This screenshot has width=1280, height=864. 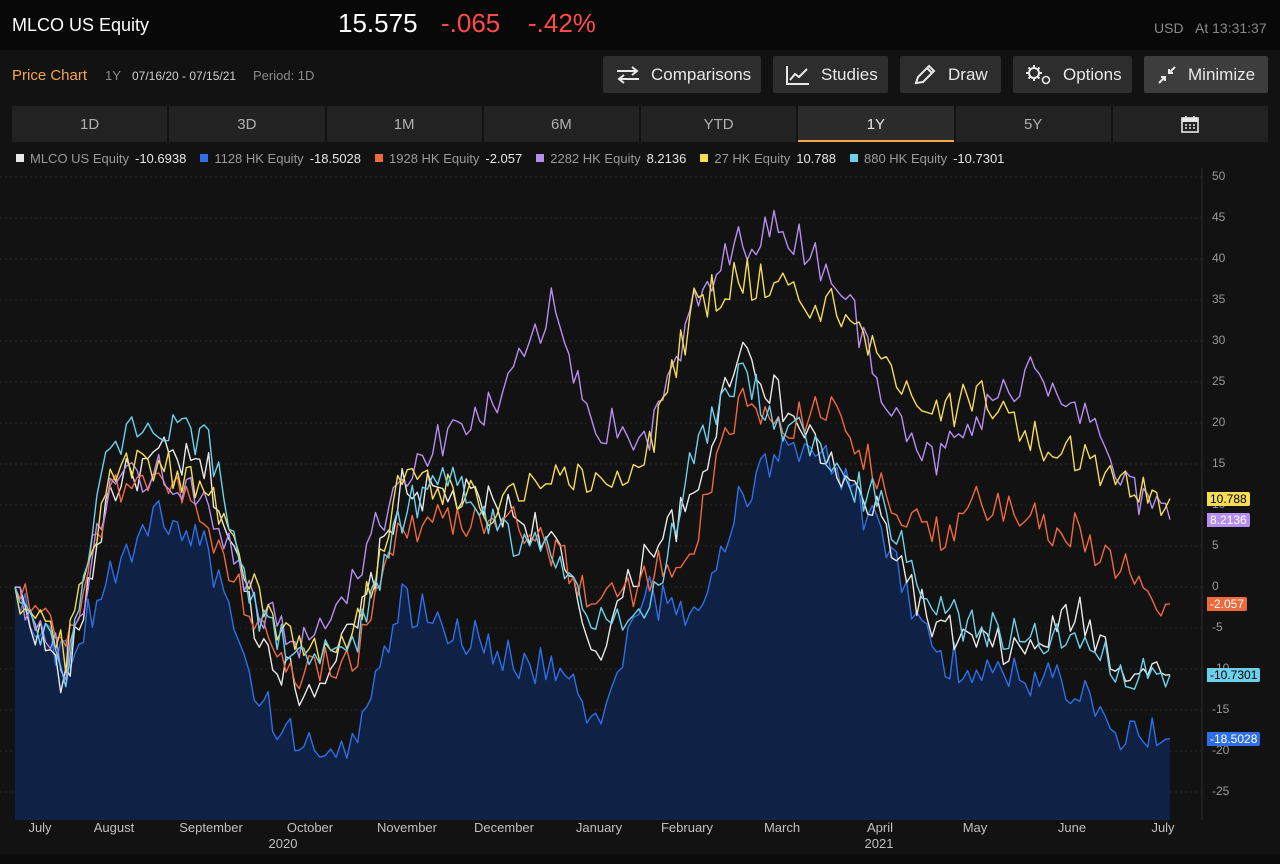 I want to click on tab-3d: 3D, so click(x=247, y=124).